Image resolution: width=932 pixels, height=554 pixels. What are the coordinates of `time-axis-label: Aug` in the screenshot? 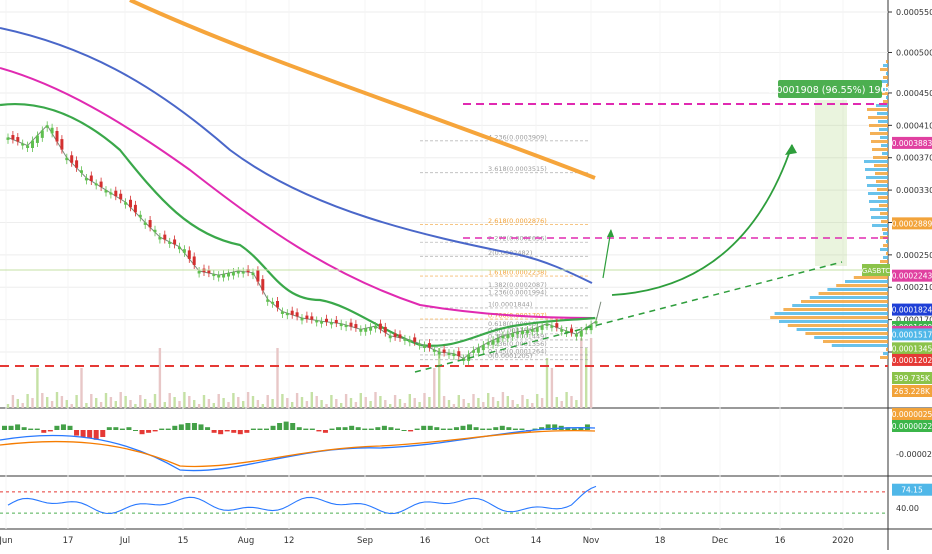 It's located at (246, 541).